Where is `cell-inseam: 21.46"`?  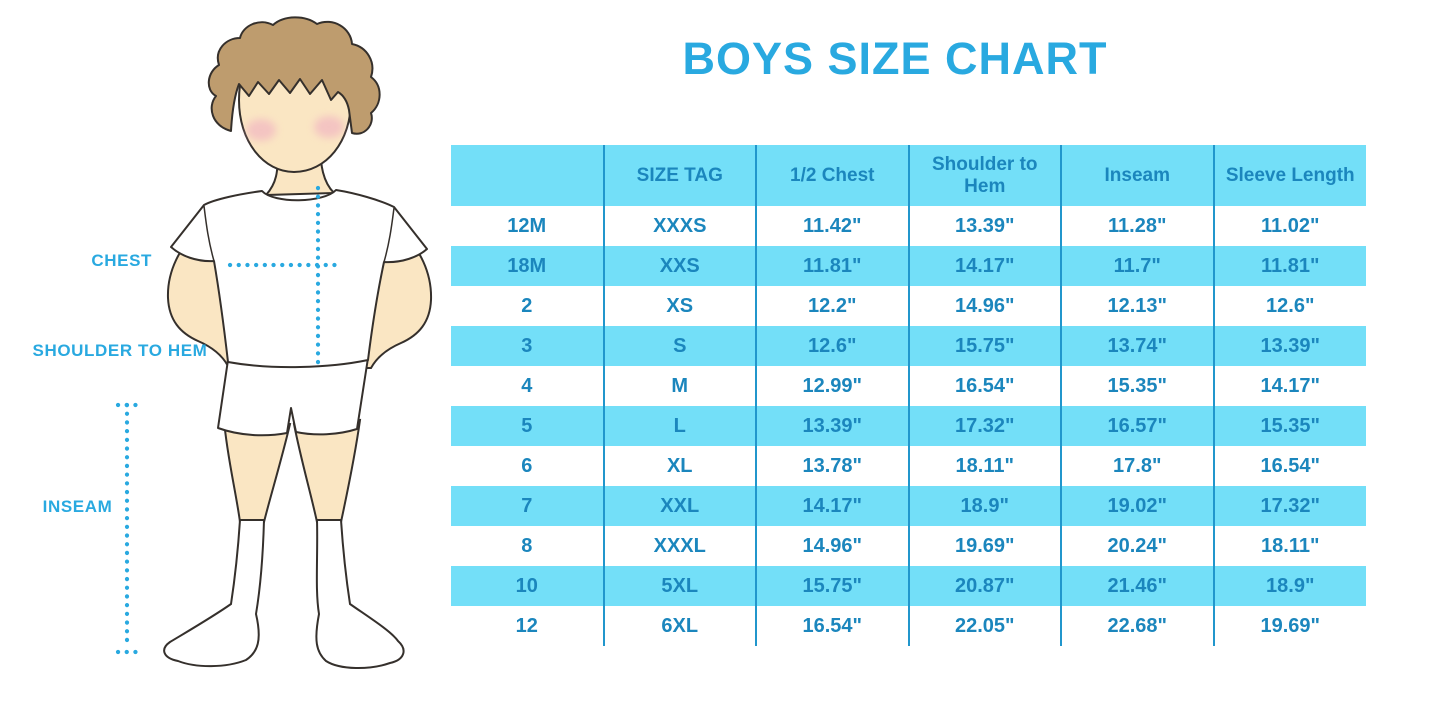
cell-inseam: 21.46" is located at coordinates (1137, 586).